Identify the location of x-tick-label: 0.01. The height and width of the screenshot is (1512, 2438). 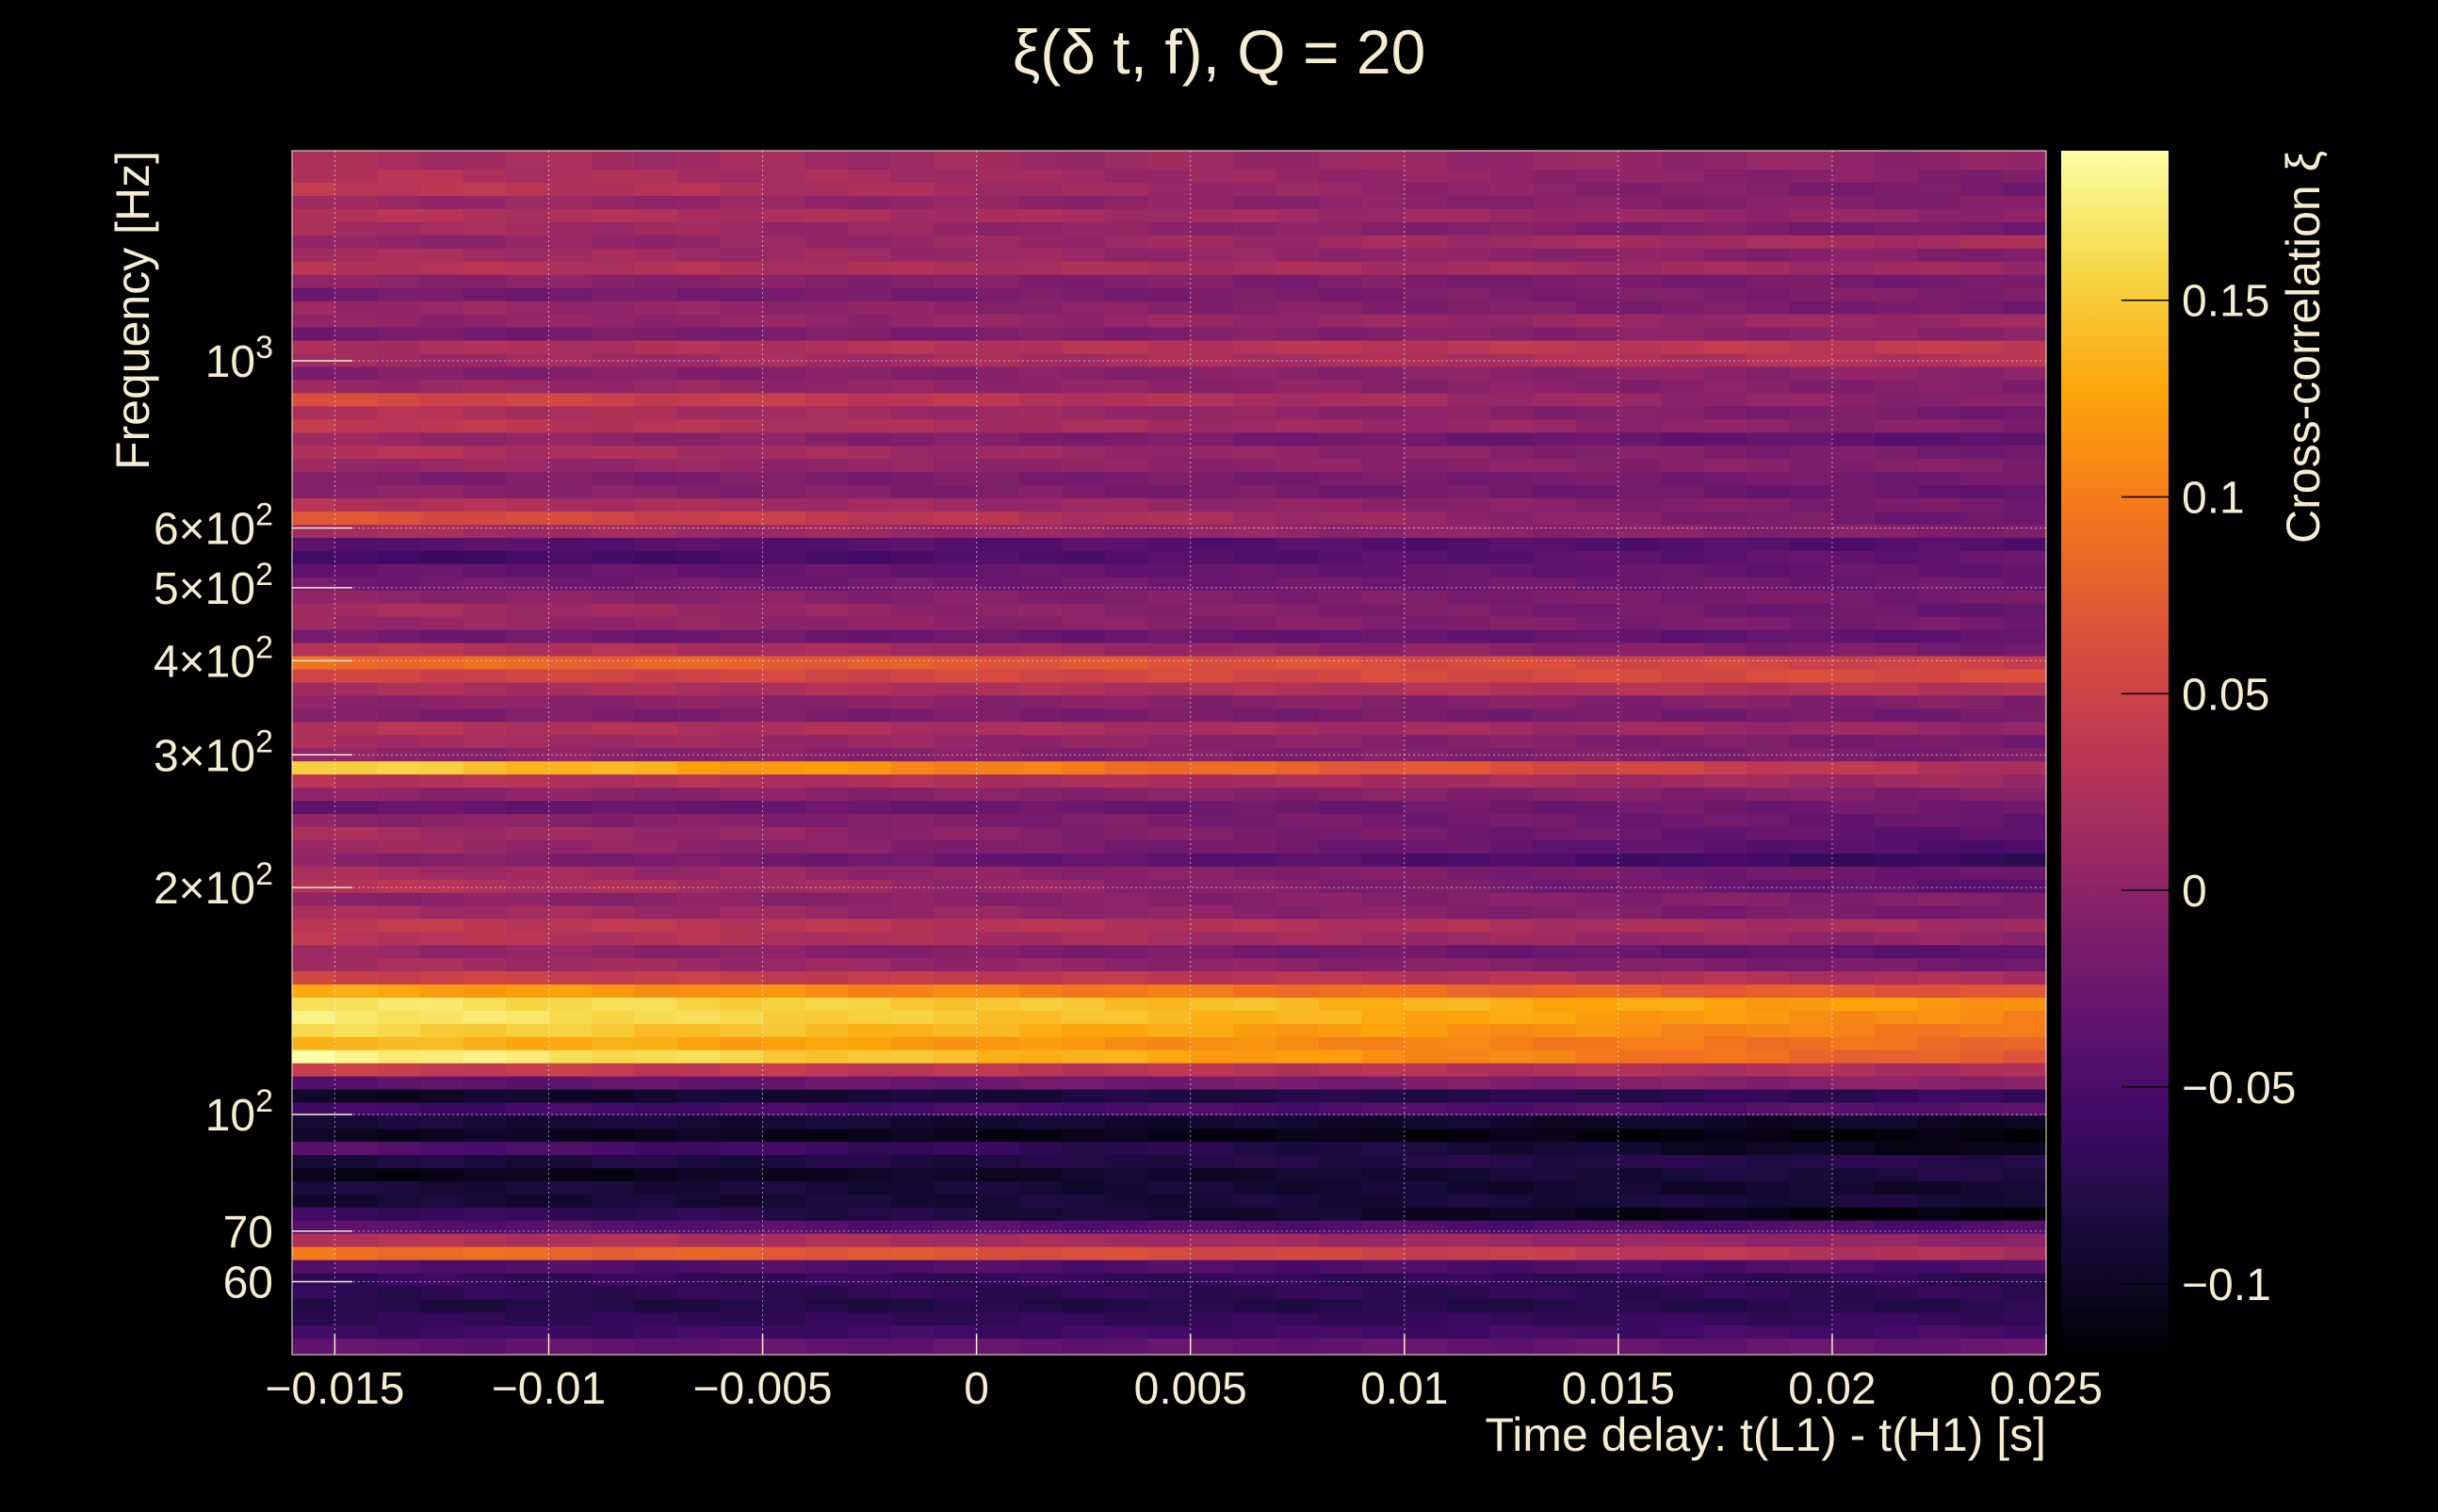
(1404, 1389).